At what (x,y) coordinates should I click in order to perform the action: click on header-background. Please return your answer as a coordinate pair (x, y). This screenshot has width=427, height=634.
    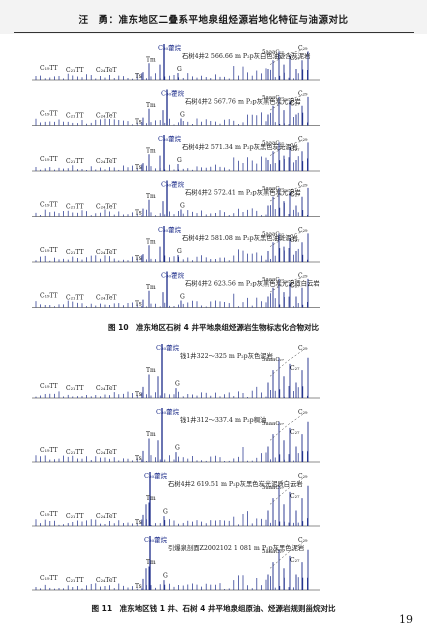
    Looking at the image, I should click on (213, 17).